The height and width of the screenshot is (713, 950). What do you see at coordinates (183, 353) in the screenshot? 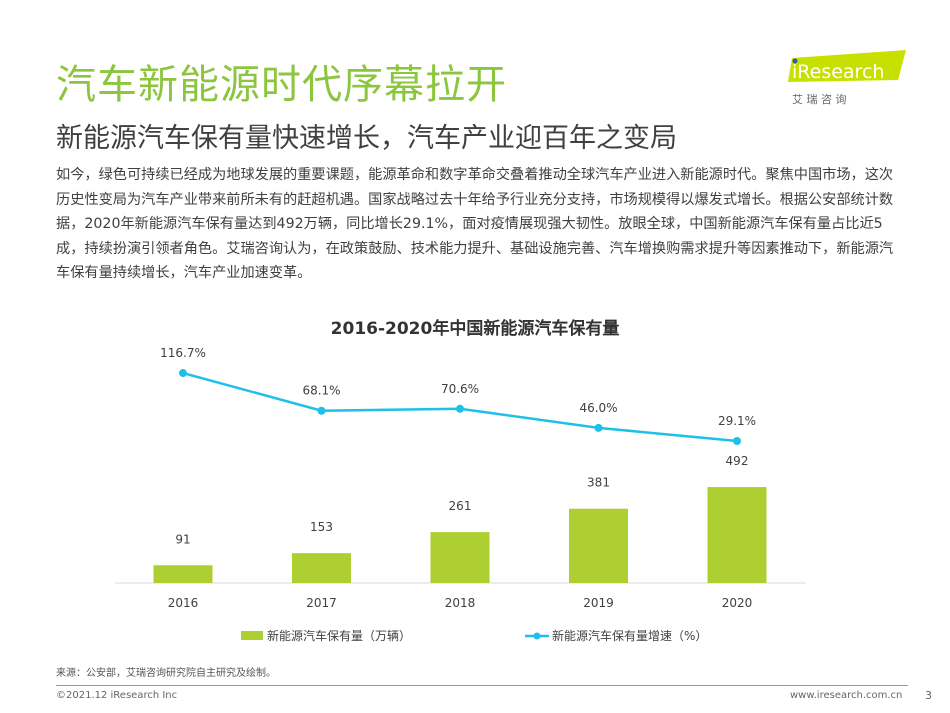
I see `line-label-2016: 116.7%` at bounding box center [183, 353].